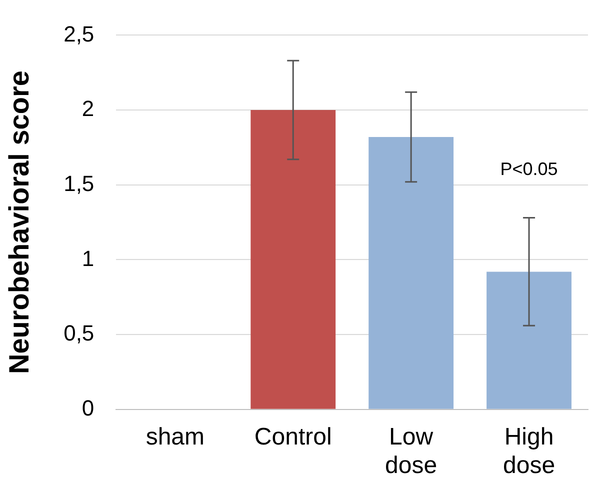 This screenshot has height=495, width=603. I want to click on y-tick-label: 1, so click(88, 258).